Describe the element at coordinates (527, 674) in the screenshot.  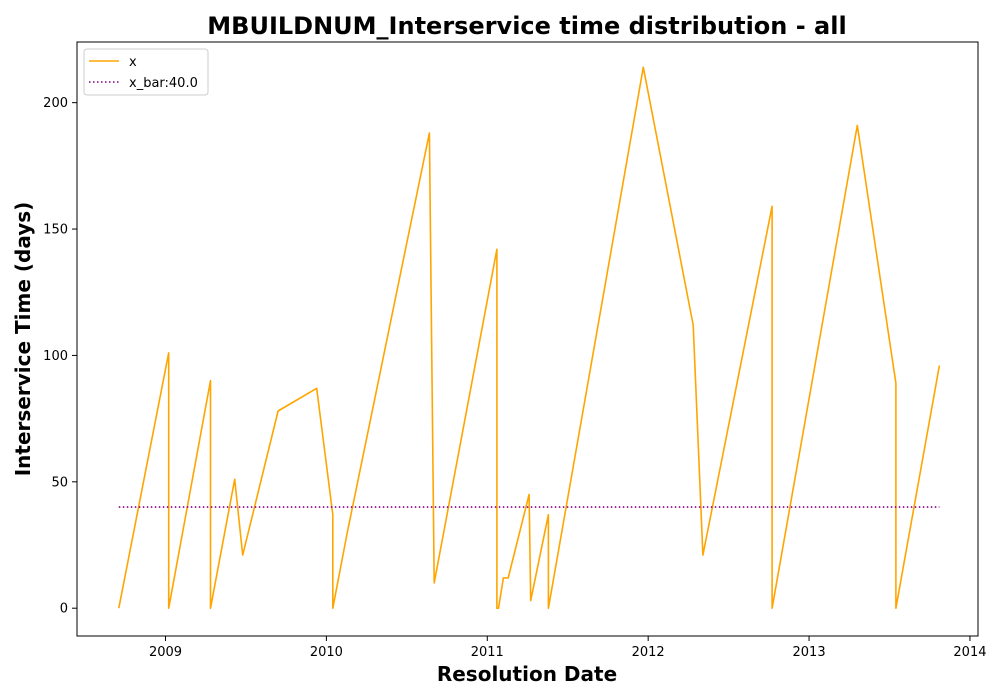
I see `x-axis-label: Resolution Date` at that location.